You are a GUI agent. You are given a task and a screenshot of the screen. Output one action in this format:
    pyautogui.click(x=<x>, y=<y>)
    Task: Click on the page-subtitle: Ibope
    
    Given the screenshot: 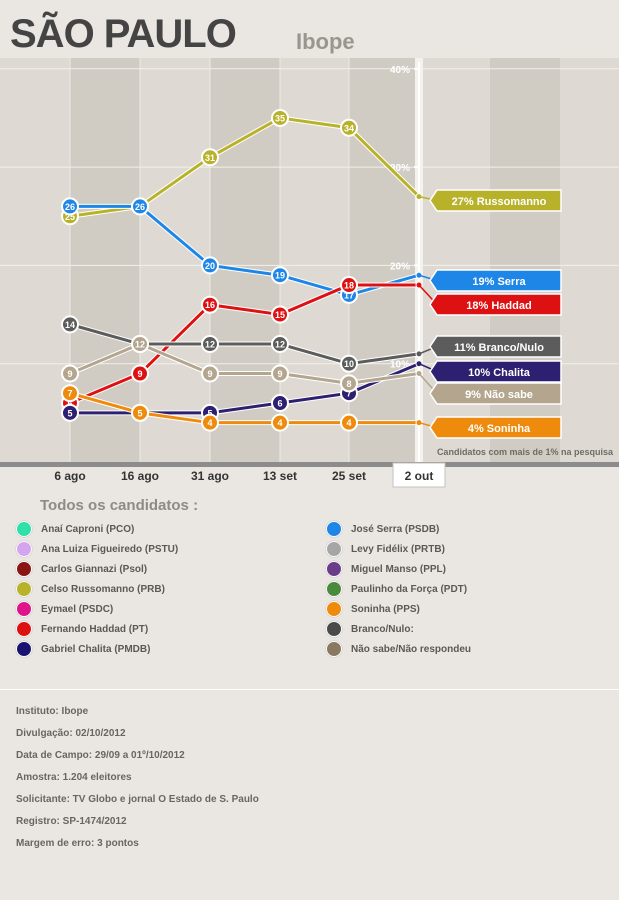 What is the action you would take?
    pyautogui.click(x=325, y=41)
    